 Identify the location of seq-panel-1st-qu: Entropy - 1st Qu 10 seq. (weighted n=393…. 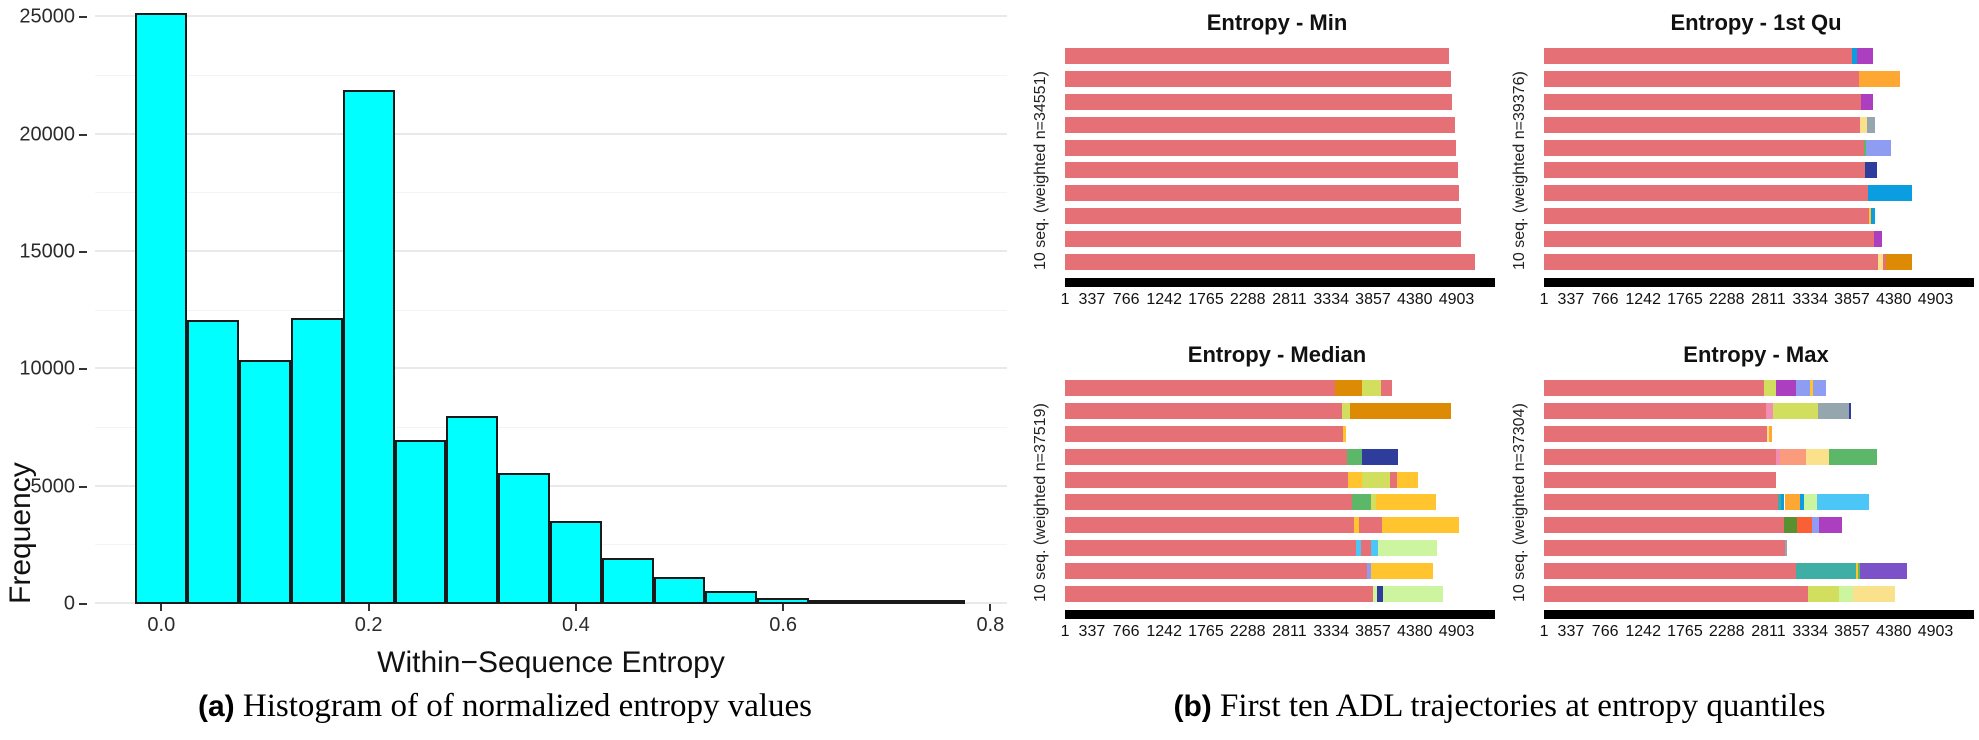
(1739, 161).